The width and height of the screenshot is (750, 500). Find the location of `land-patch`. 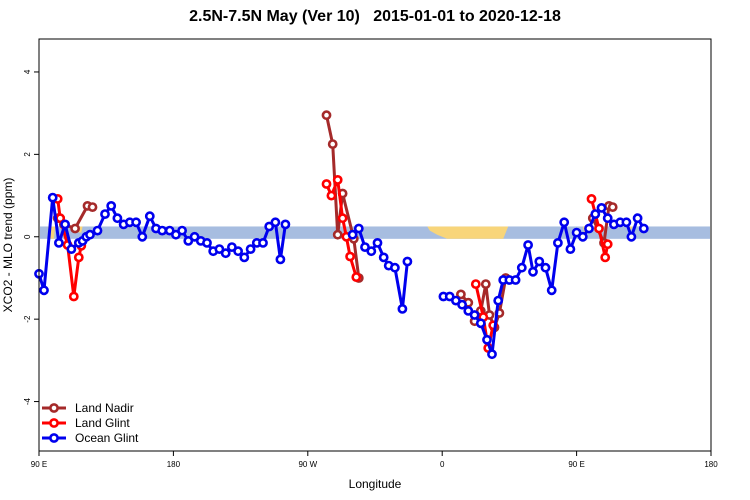

land-patch is located at coordinates (468, 232).